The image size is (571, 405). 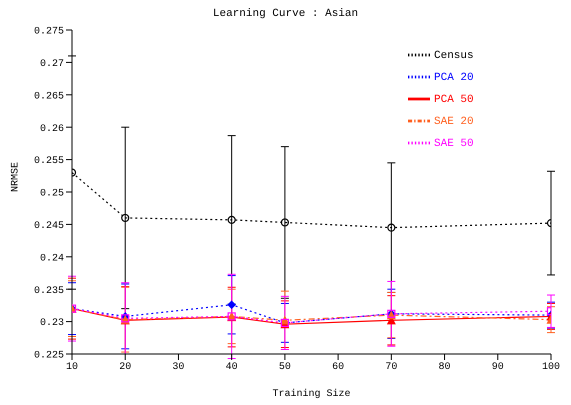 I want to click on legend-label: Census, so click(x=454, y=56).